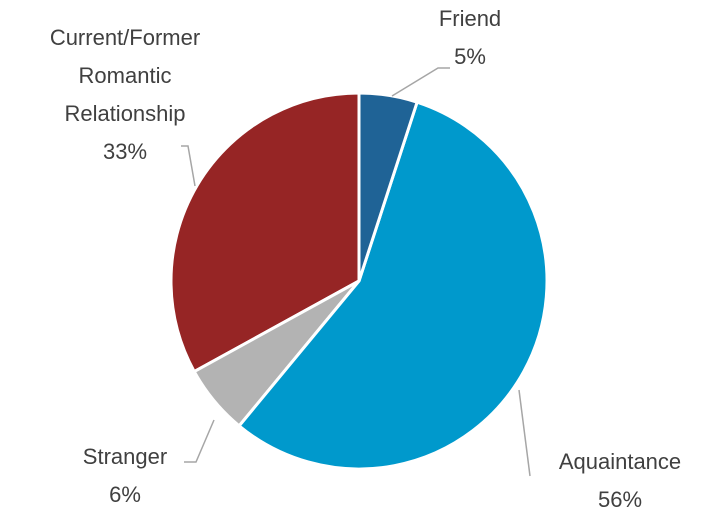 This screenshot has height=519, width=719. What do you see at coordinates (125, 456) in the screenshot?
I see `category-label: Stranger` at bounding box center [125, 456].